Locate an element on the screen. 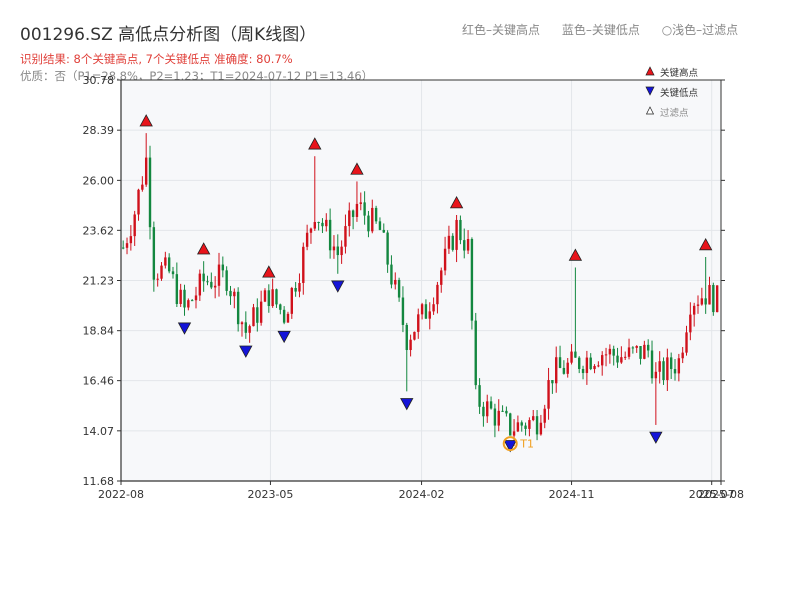 The width and height of the screenshot is (800, 600). x-tick-label: 2022-08 is located at coordinates (121, 494).